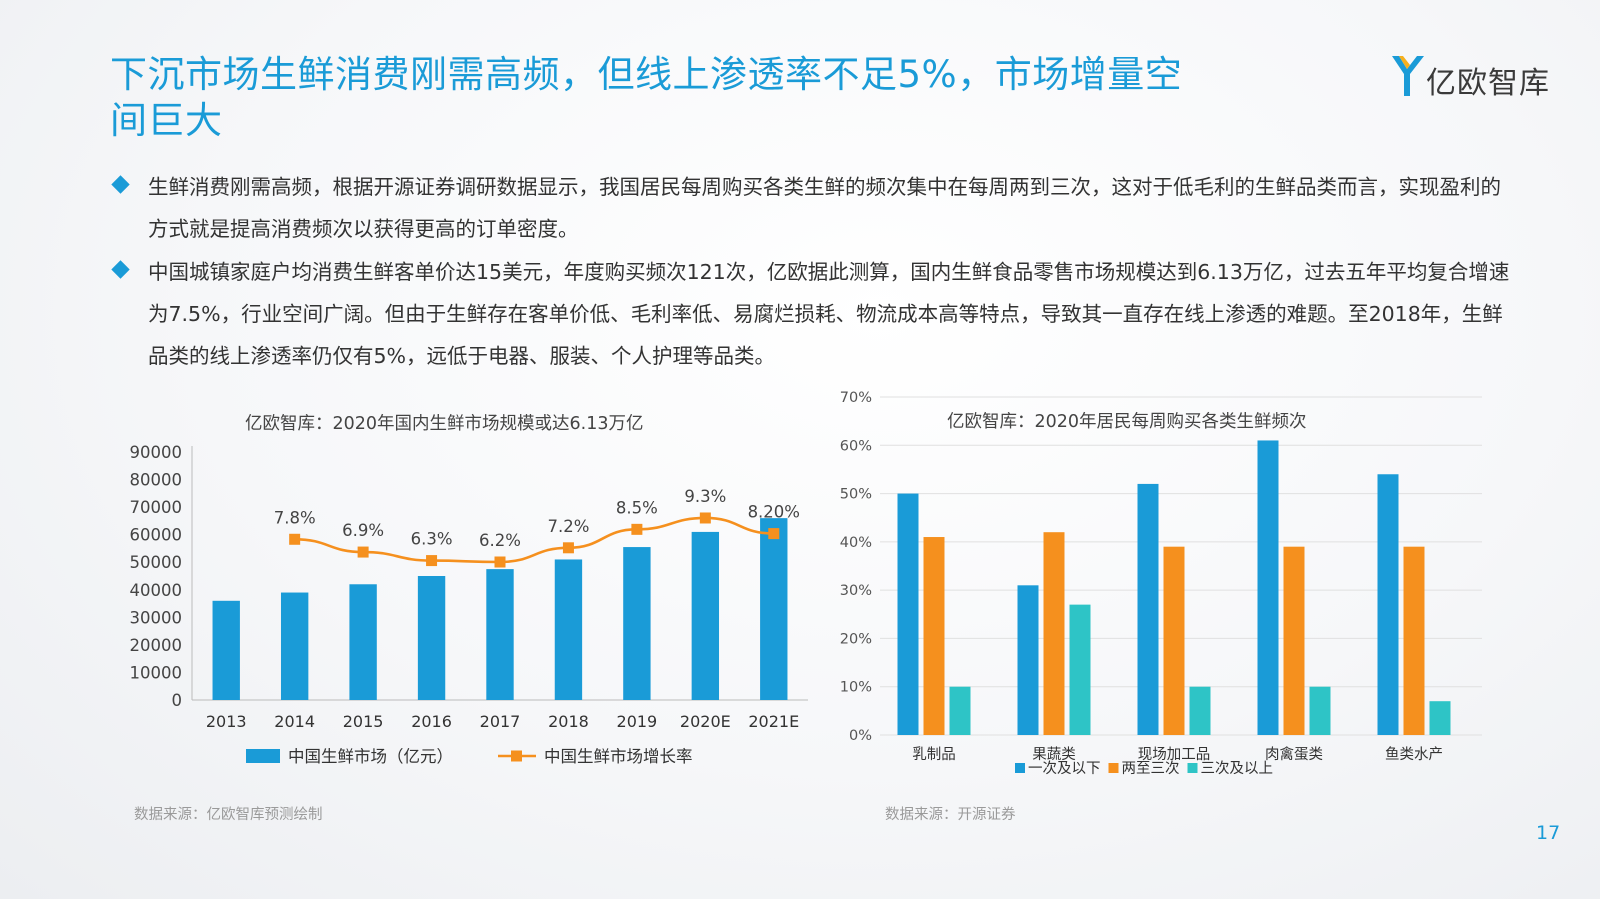 The height and width of the screenshot is (899, 1600). I want to click on y-tick-label: 40%, so click(856, 543).